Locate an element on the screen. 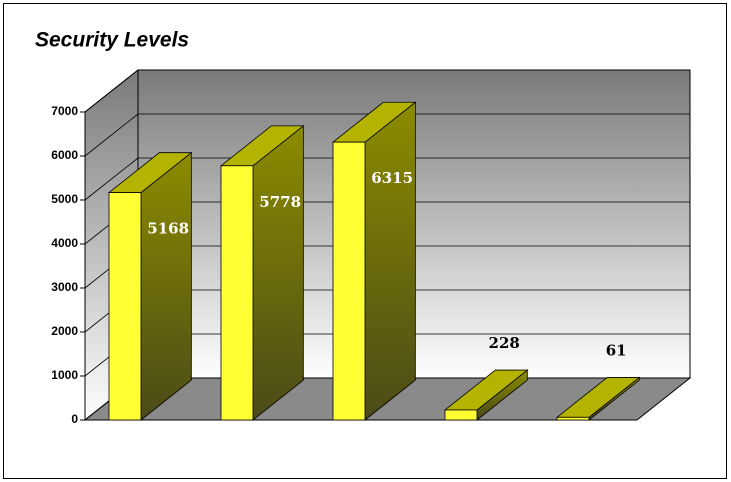  x-tick-label: Level 5 is located at coordinates (475, 436).